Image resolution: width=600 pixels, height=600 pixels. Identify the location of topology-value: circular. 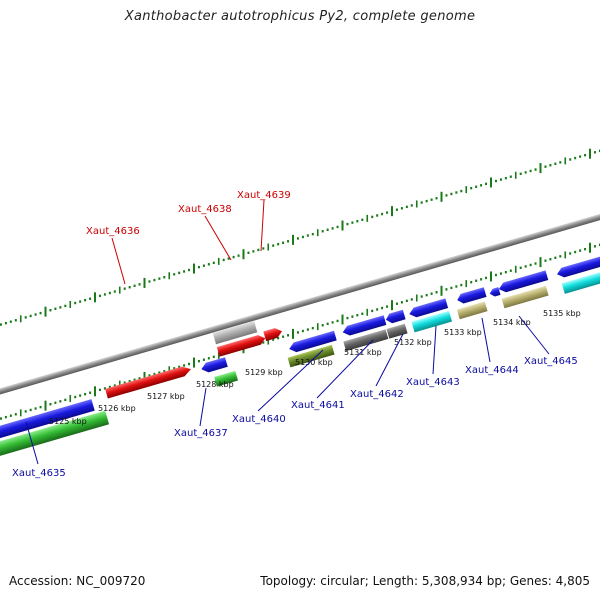
(342, 581).